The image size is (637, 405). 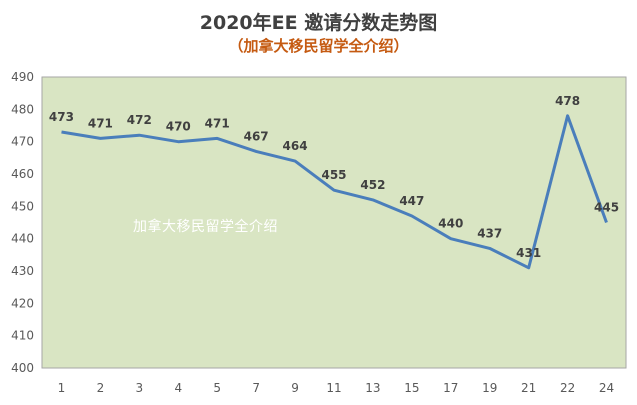 What do you see at coordinates (140, 388) in the screenshot?
I see `x-tick-label: 3` at bounding box center [140, 388].